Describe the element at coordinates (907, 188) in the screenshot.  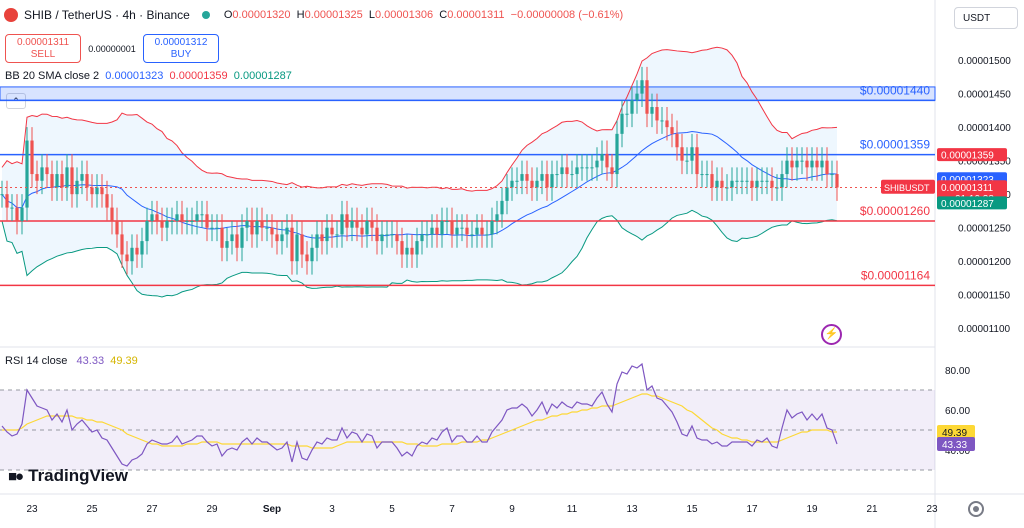
I see `symbol-badge-text: SHIBUSDT` at that location.